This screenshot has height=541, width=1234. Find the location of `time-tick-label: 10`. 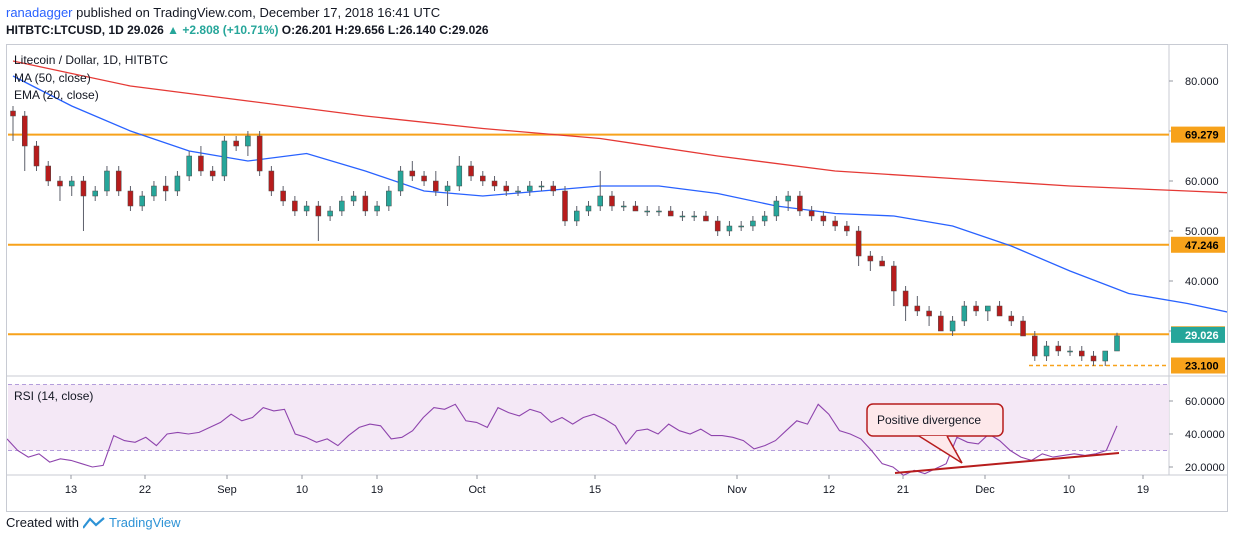

time-tick-label: 10 is located at coordinates (1069, 490).